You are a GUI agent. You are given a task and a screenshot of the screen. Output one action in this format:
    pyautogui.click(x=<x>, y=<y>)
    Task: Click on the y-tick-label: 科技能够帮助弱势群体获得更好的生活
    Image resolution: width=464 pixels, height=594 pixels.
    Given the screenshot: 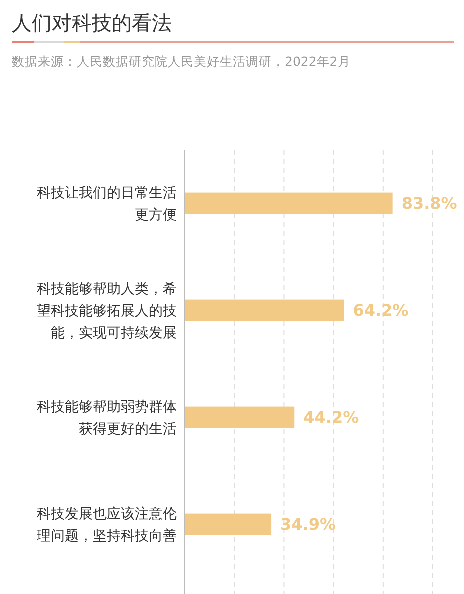 What is the action you would take?
    pyautogui.click(x=107, y=418)
    